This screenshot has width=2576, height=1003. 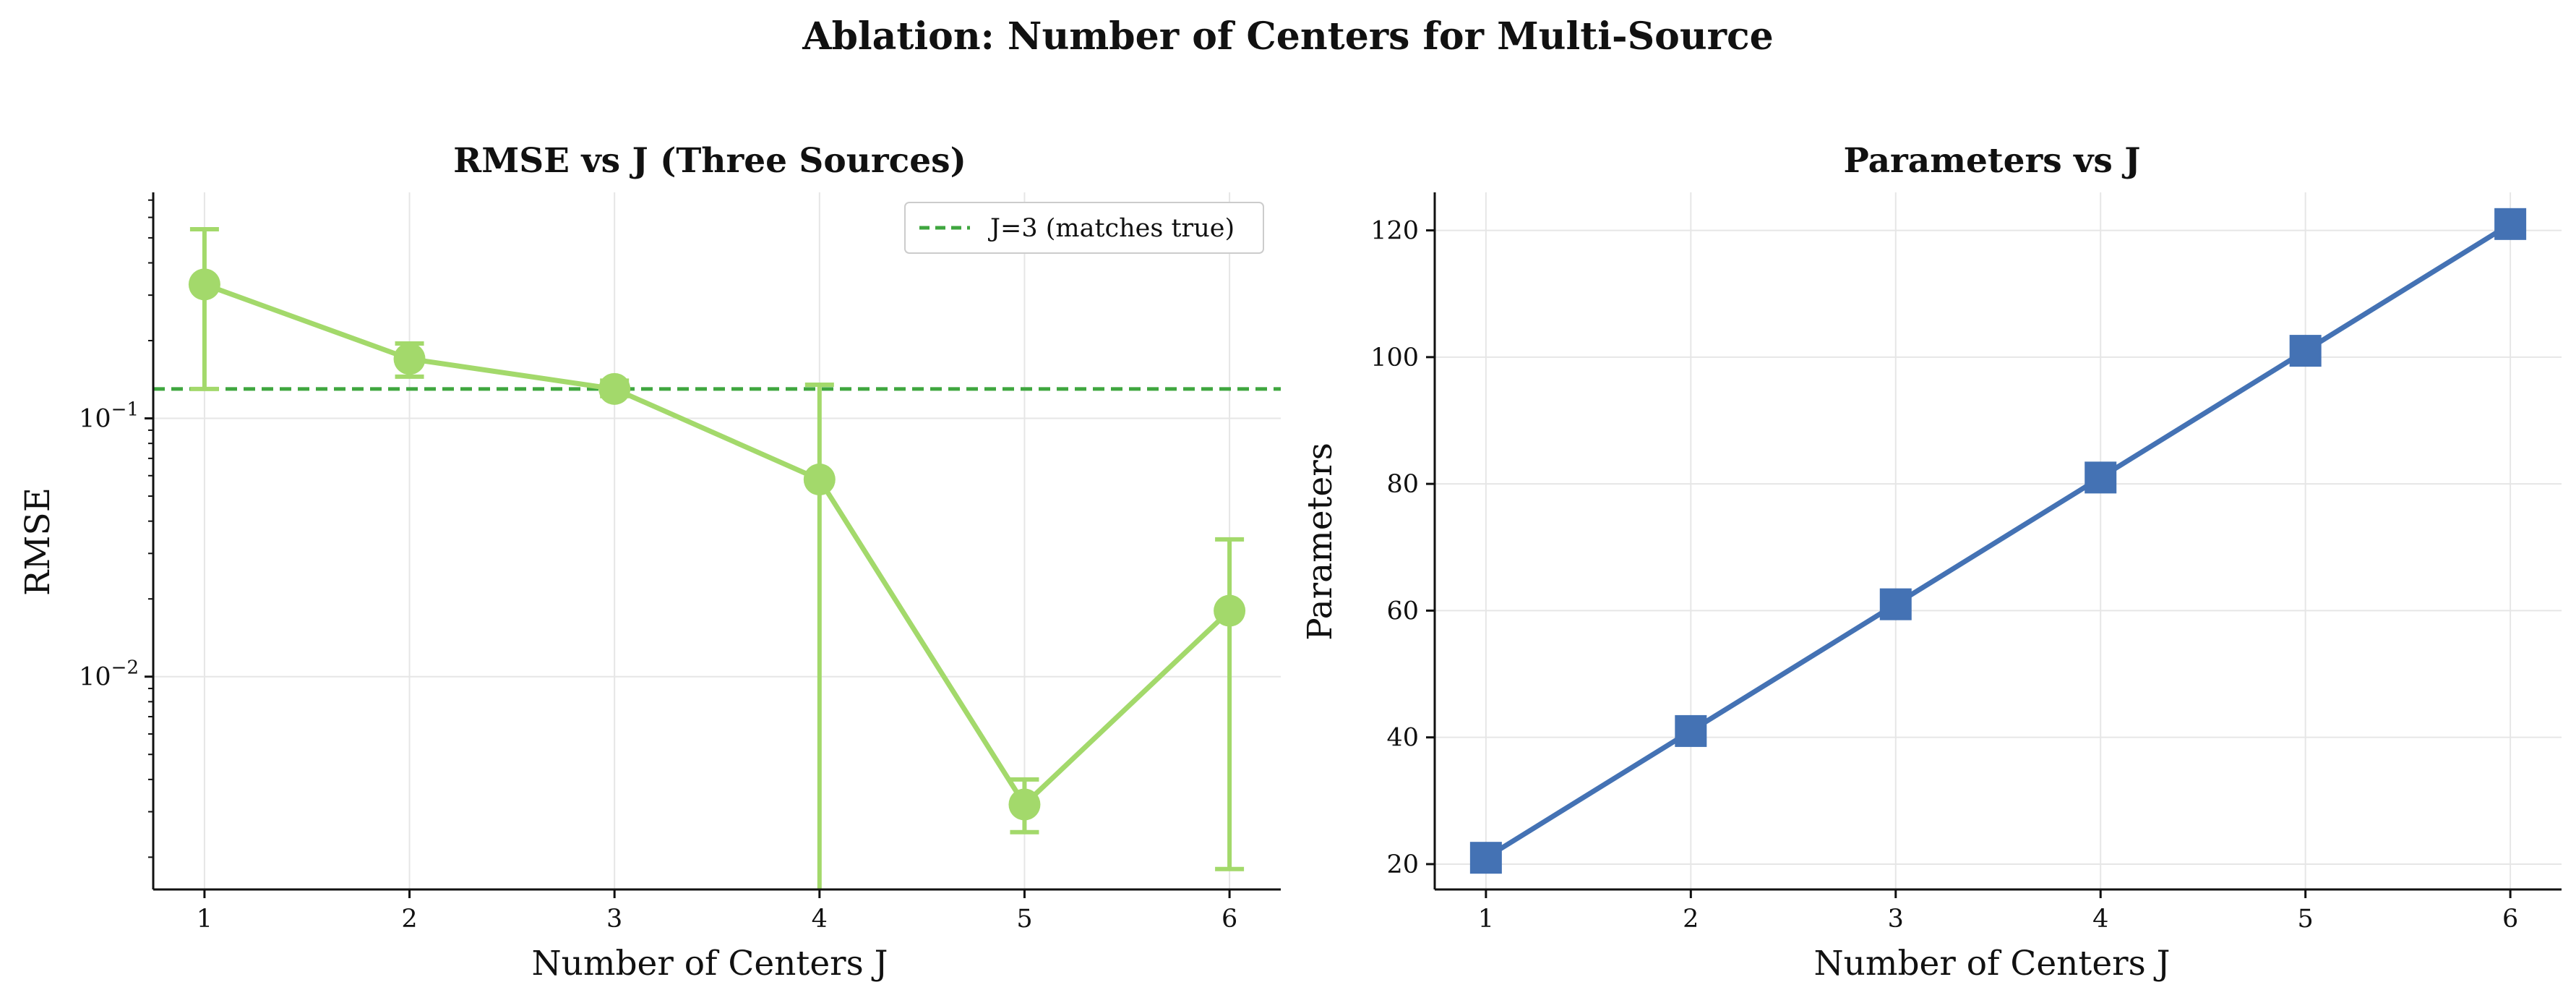 I want to click on parameters-y-axis-label: Parameters, so click(x=1320, y=542).